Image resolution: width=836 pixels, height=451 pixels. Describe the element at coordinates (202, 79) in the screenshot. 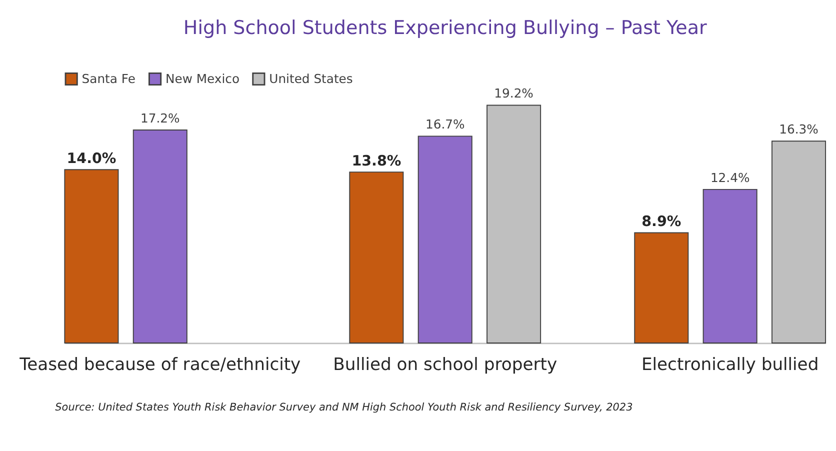

I see `legend-label: New Mexico` at that location.